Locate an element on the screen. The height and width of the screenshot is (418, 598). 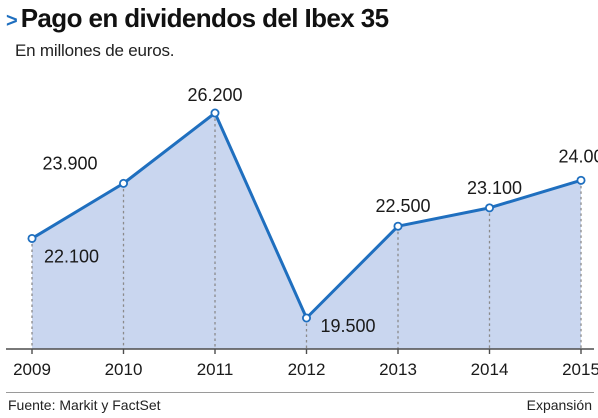
x-tick-label-2015: 2015 is located at coordinates (580, 369).